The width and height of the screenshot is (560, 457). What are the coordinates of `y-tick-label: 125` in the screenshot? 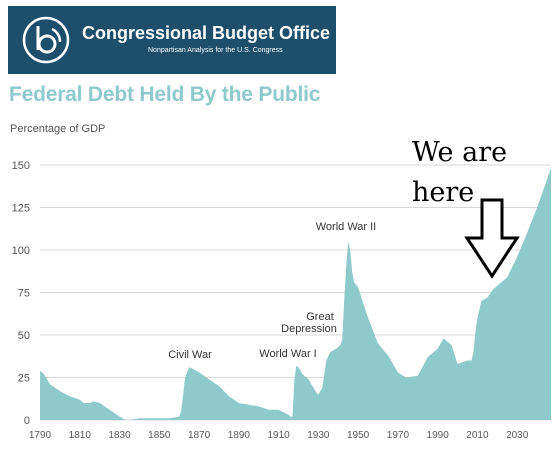 It's located at (21, 209).